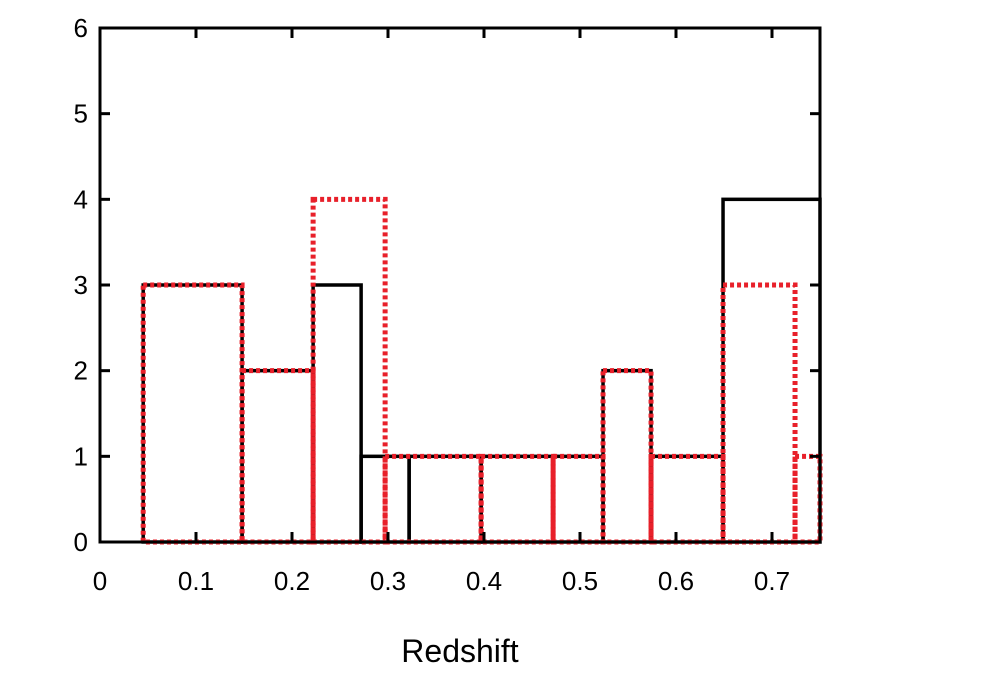 This screenshot has width=1000, height=700. What do you see at coordinates (81, 371) in the screenshot?
I see `y-tick-label: 2` at bounding box center [81, 371].